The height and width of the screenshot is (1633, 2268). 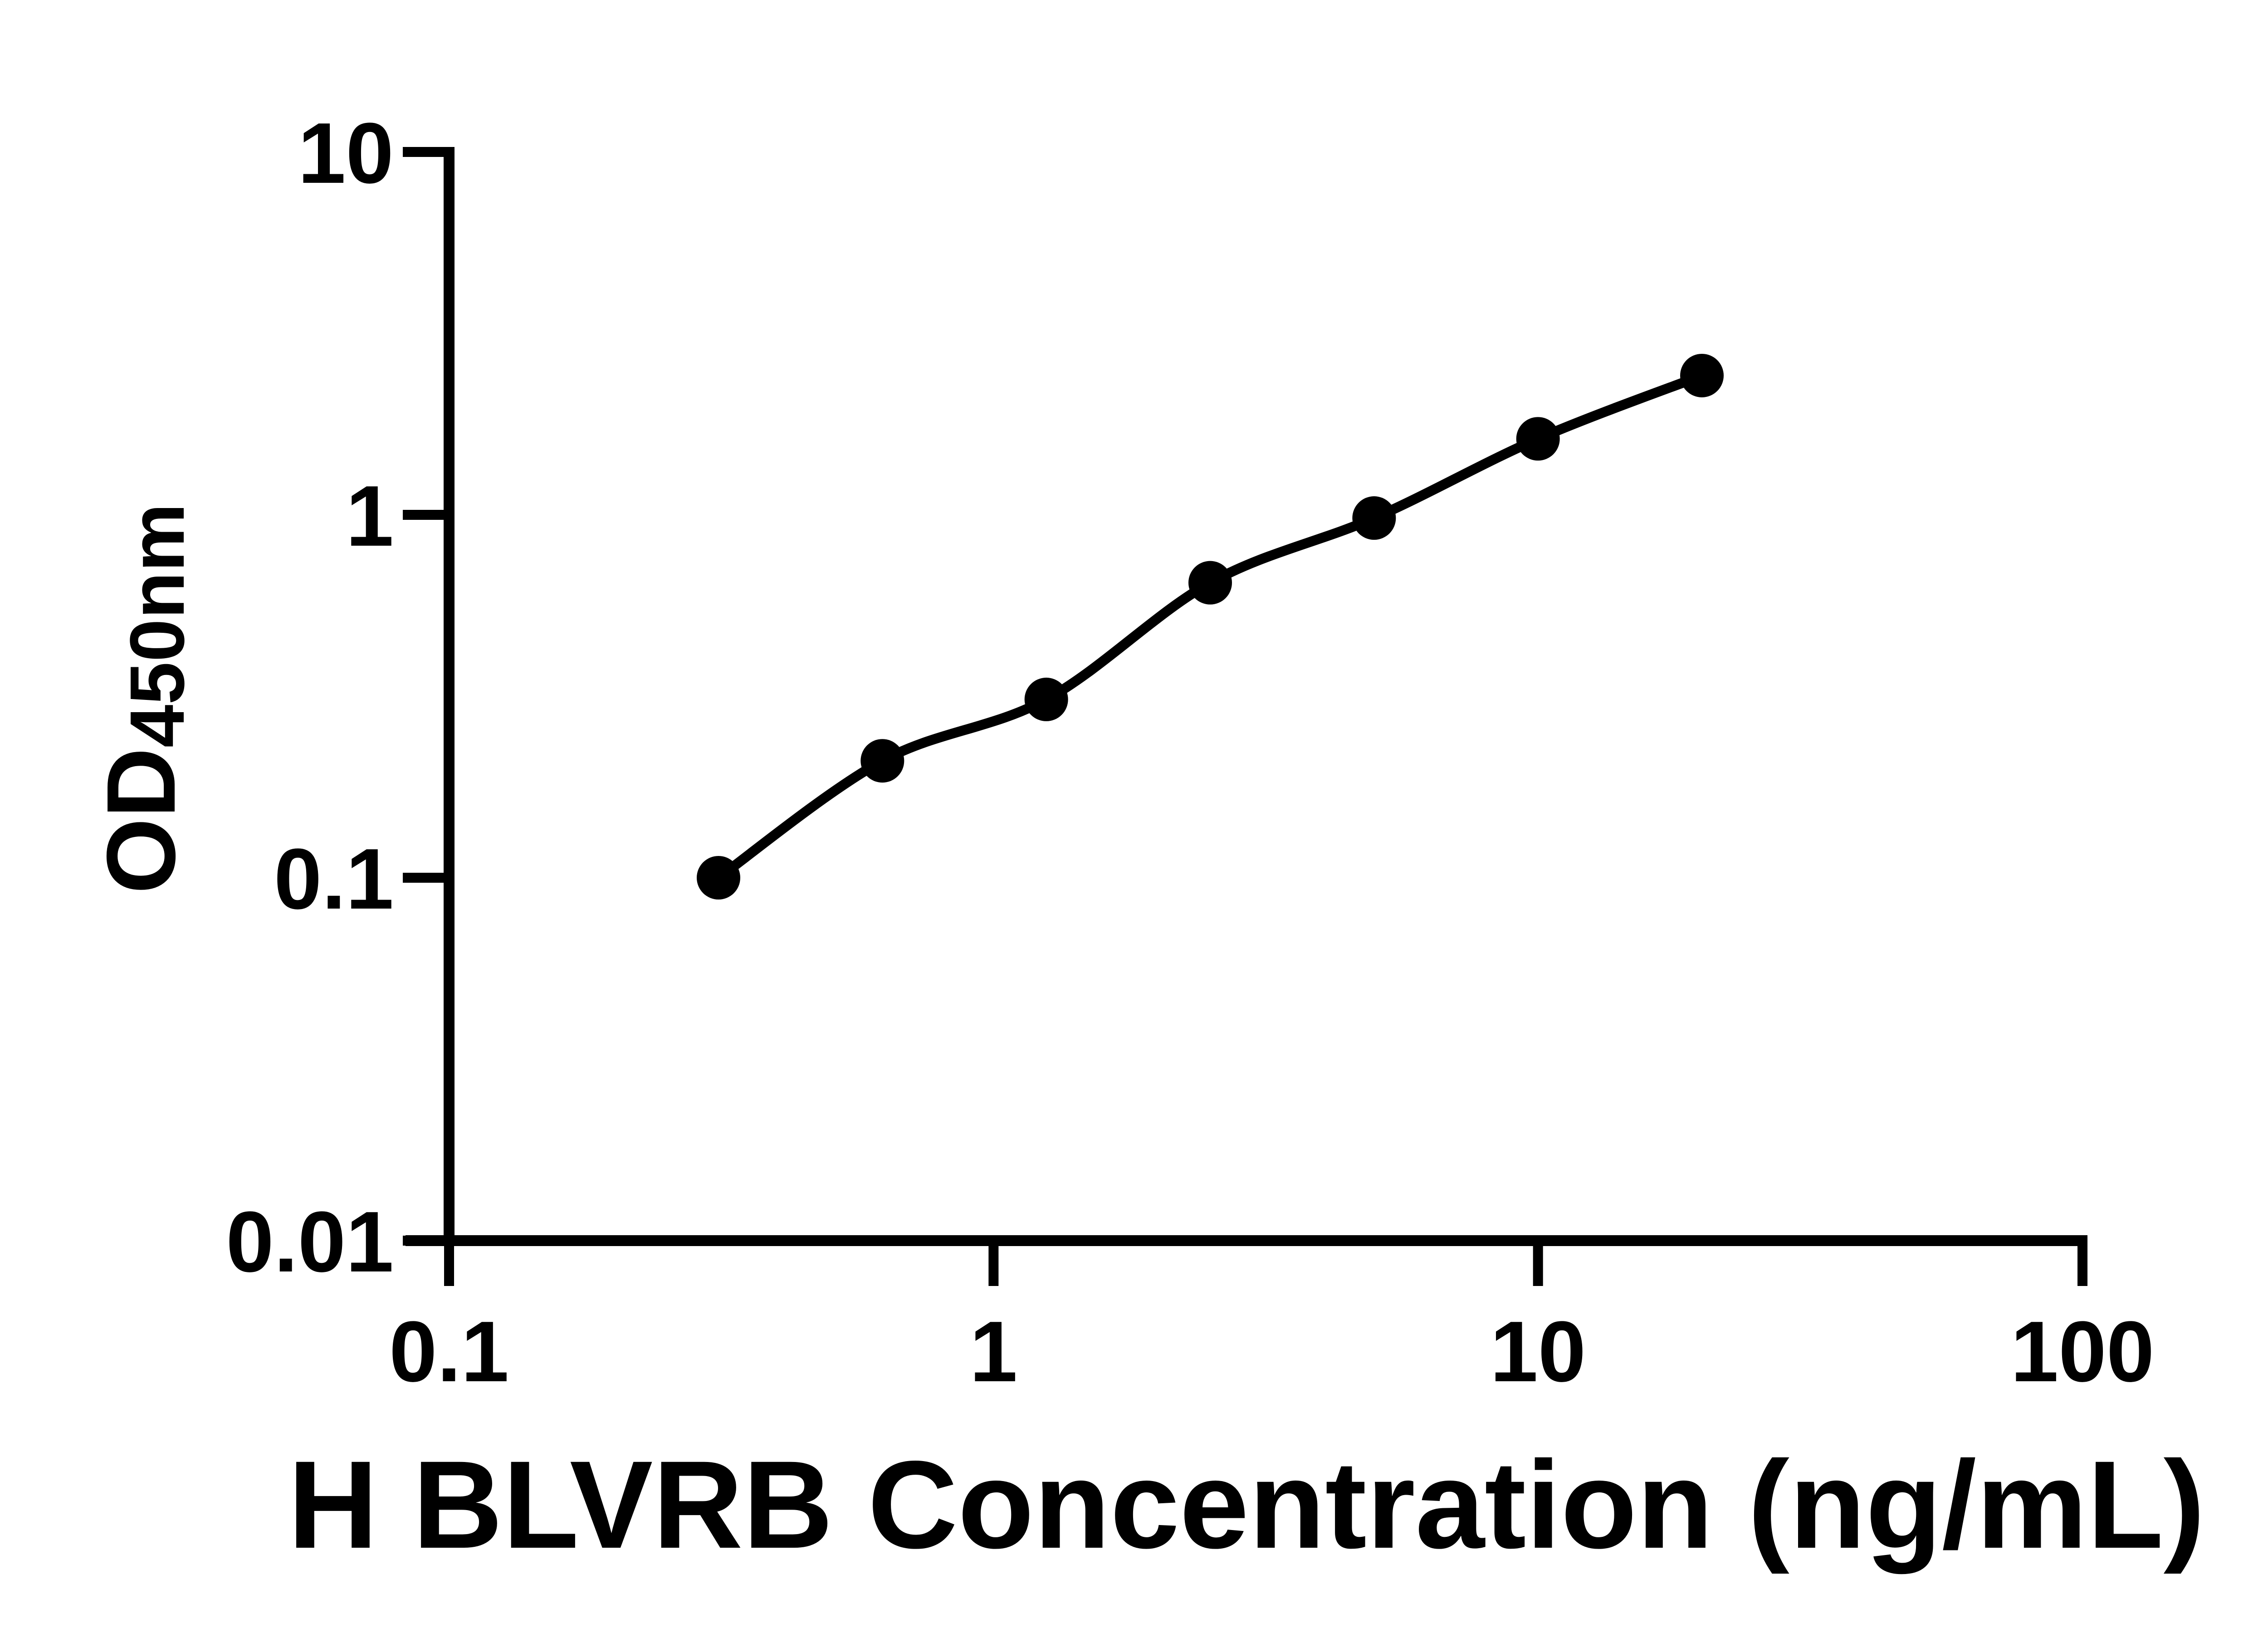 I want to click on x-tick-label-100: 100, so click(x=2082, y=1352).